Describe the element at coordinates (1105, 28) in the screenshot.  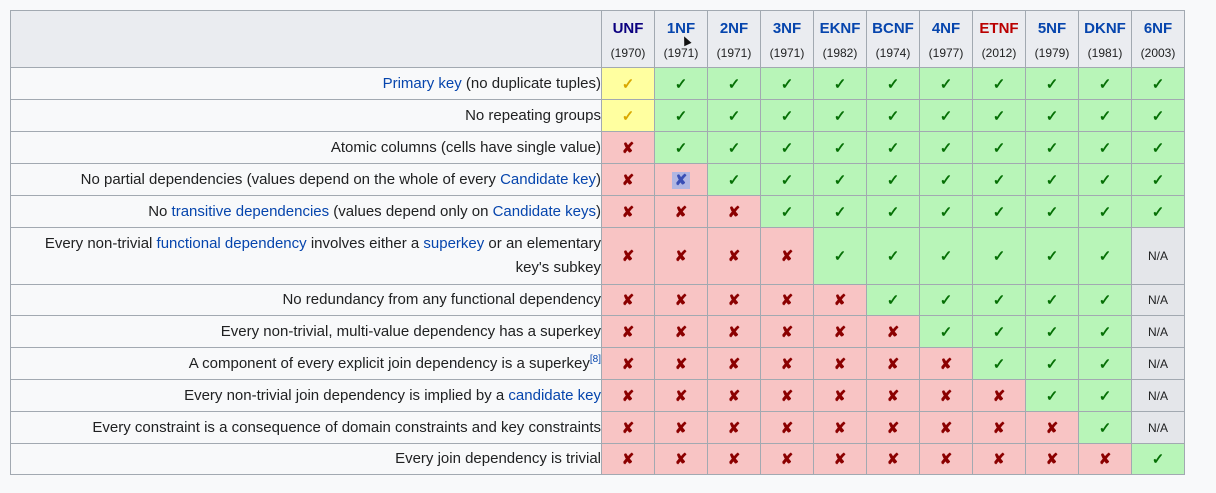
I see `normal-form-link: DKNF` at that location.